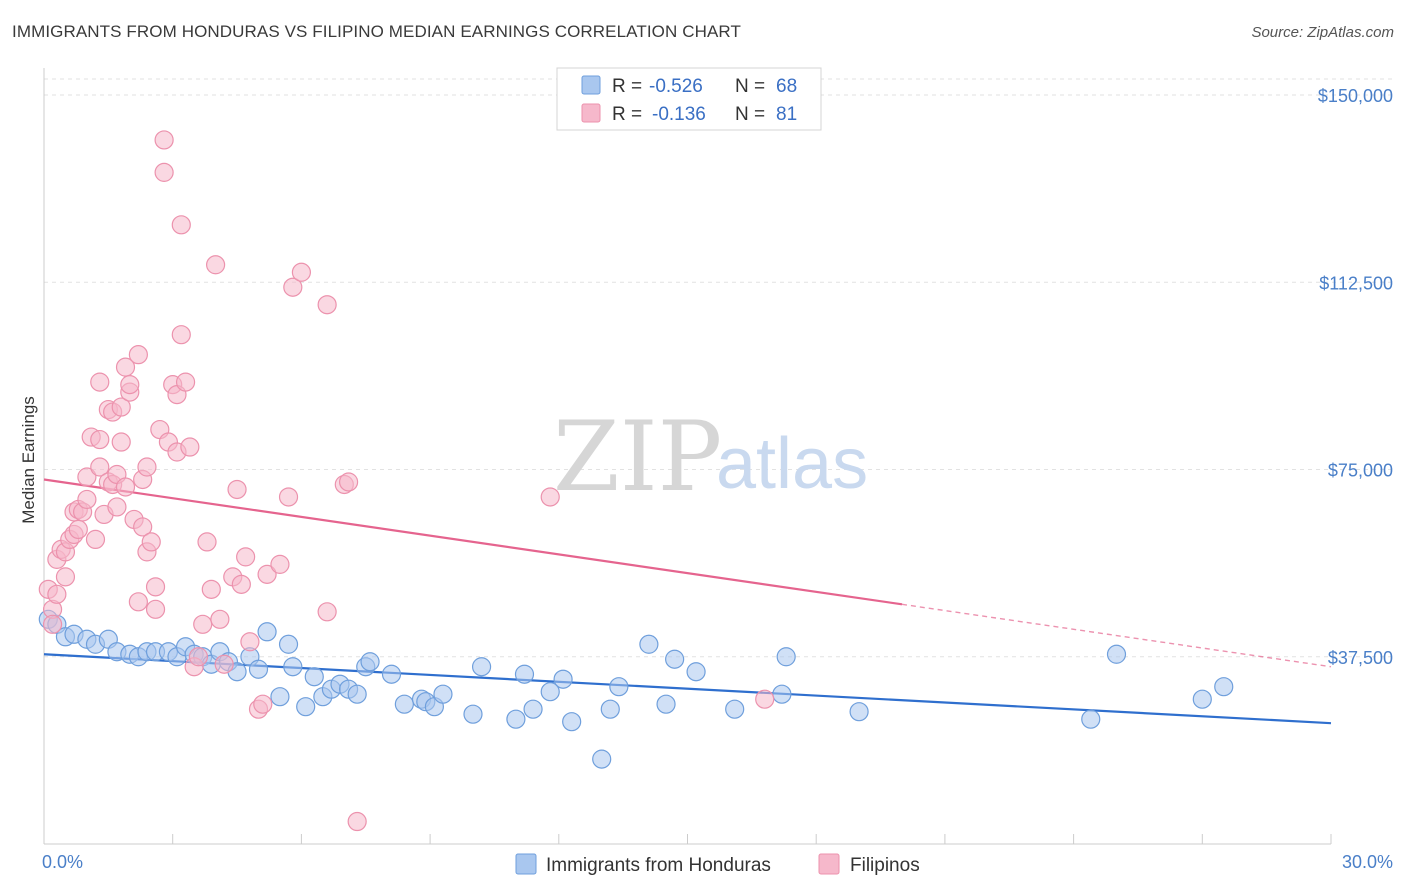 Image resolution: width=1406 pixels, height=892 pixels. What do you see at coordinates (28, 460) in the screenshot?
I see `y-axis-label: Median Earnings` at bounding box center [28, 460].